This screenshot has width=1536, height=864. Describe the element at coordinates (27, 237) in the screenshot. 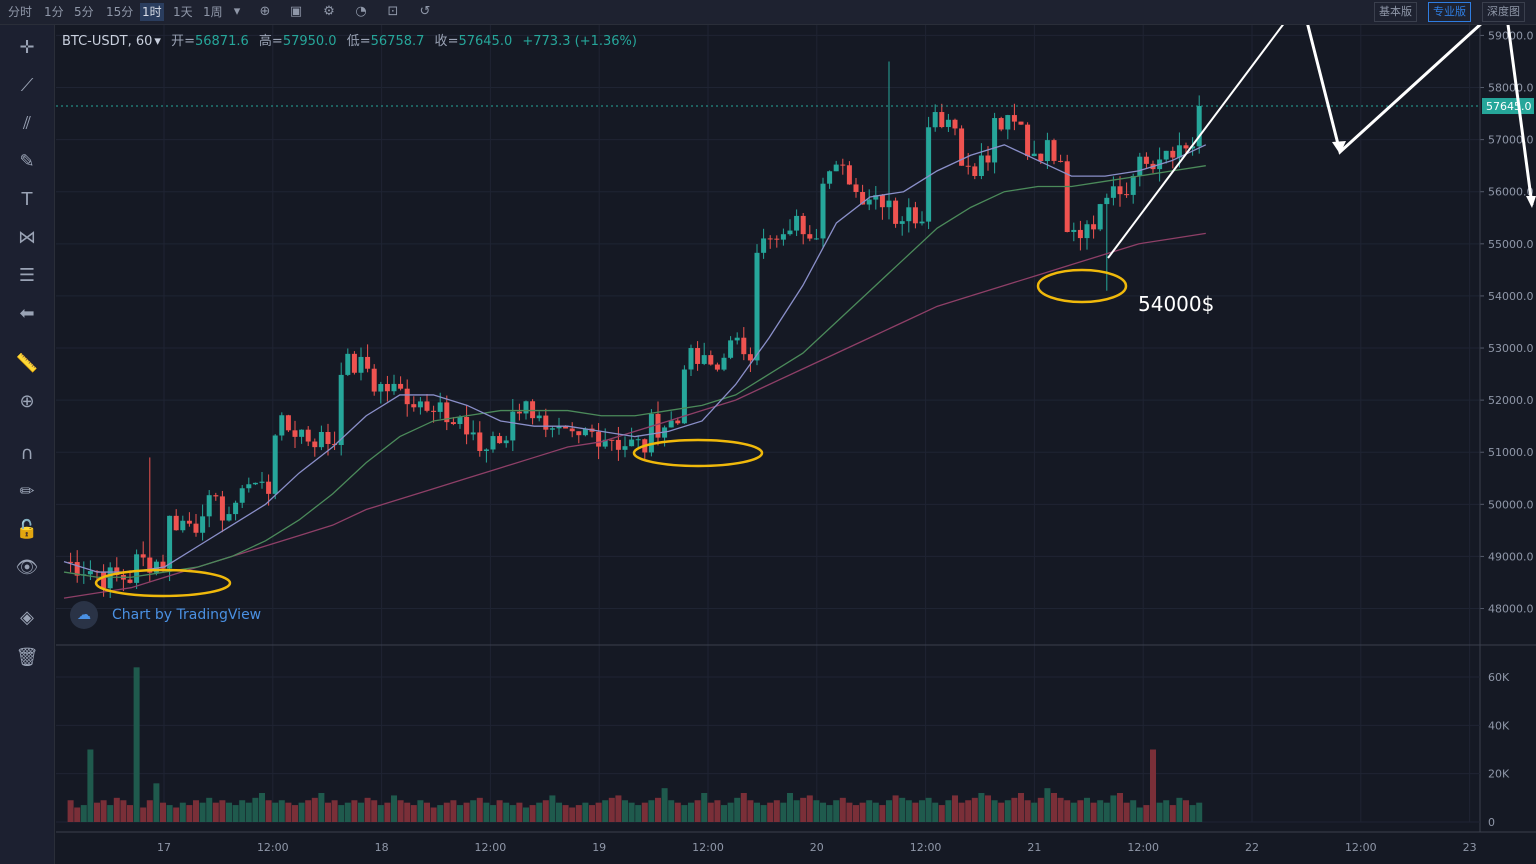

I see `pattern-icon: ⋈` at that location.